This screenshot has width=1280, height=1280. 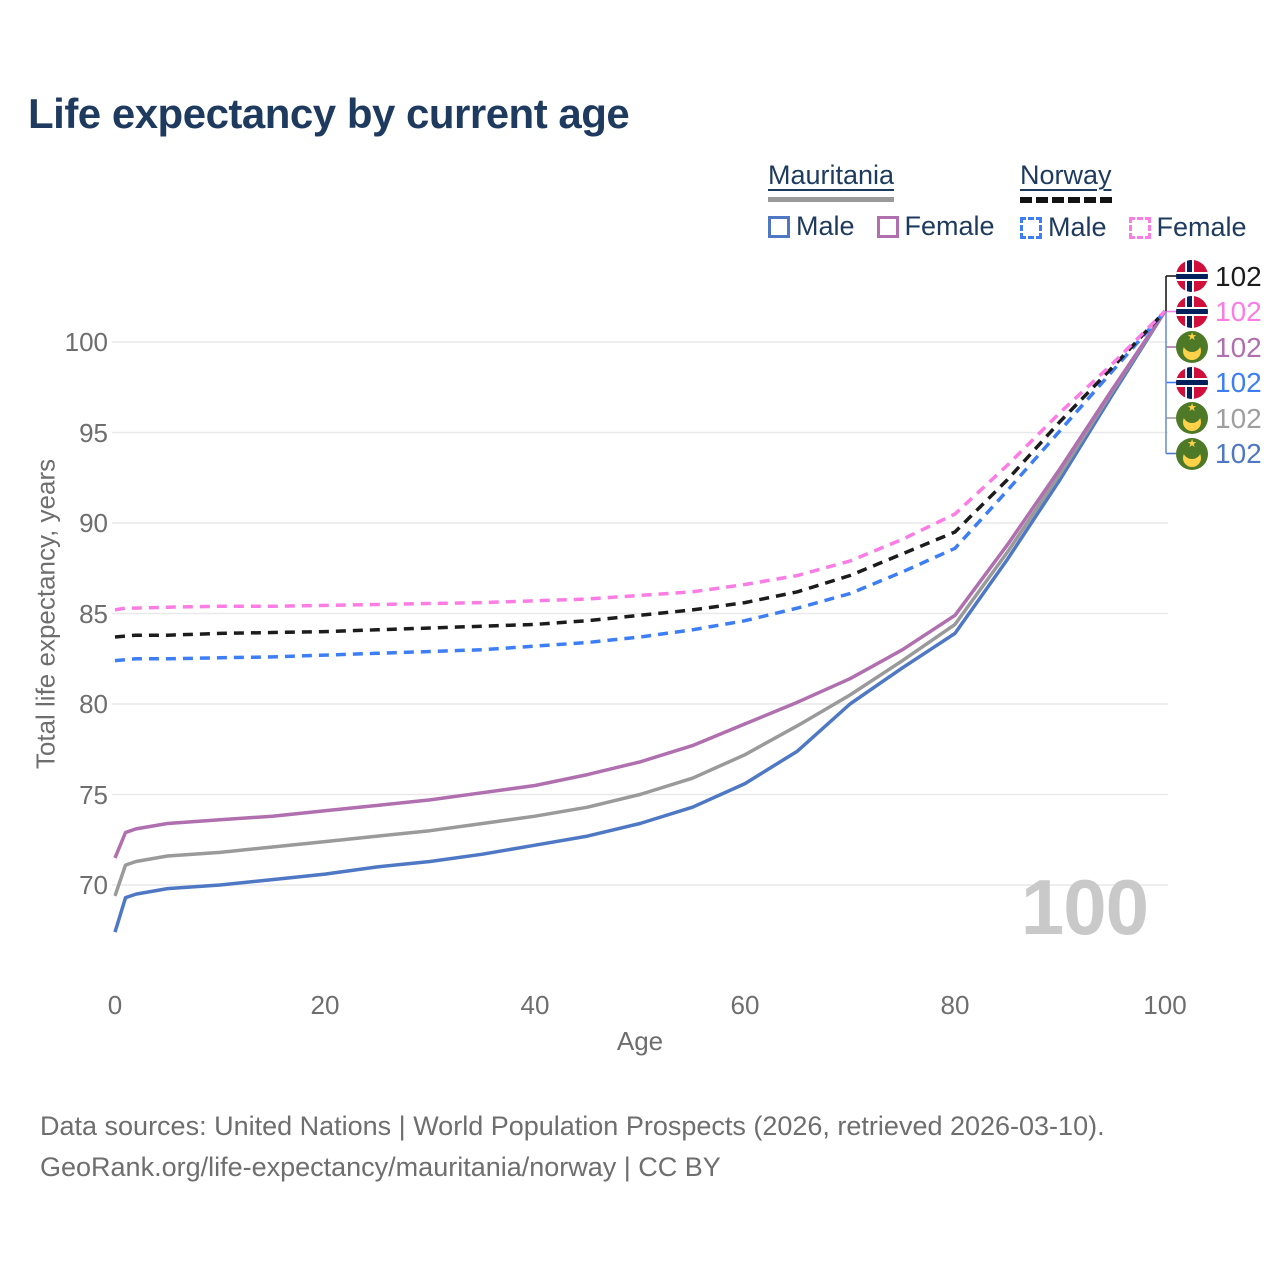 I want to click on x-tick-80: 80, so click(x=955, y=1005).